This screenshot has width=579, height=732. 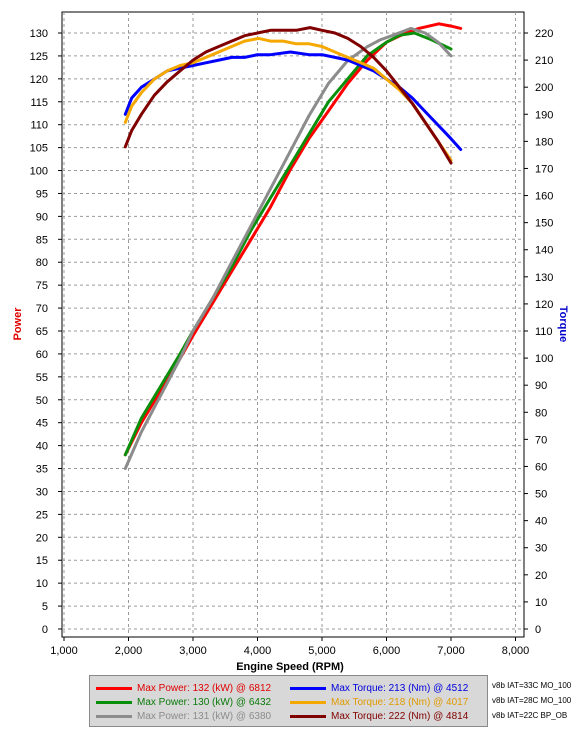 I want to click on torque-tick-label: 210, so click(x=544, y=61).